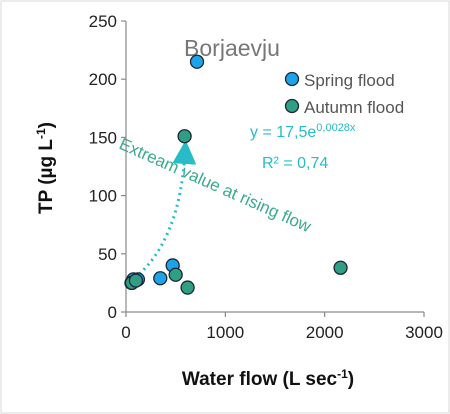  I want to click on y-tick-label: 200, so click(103, 79).